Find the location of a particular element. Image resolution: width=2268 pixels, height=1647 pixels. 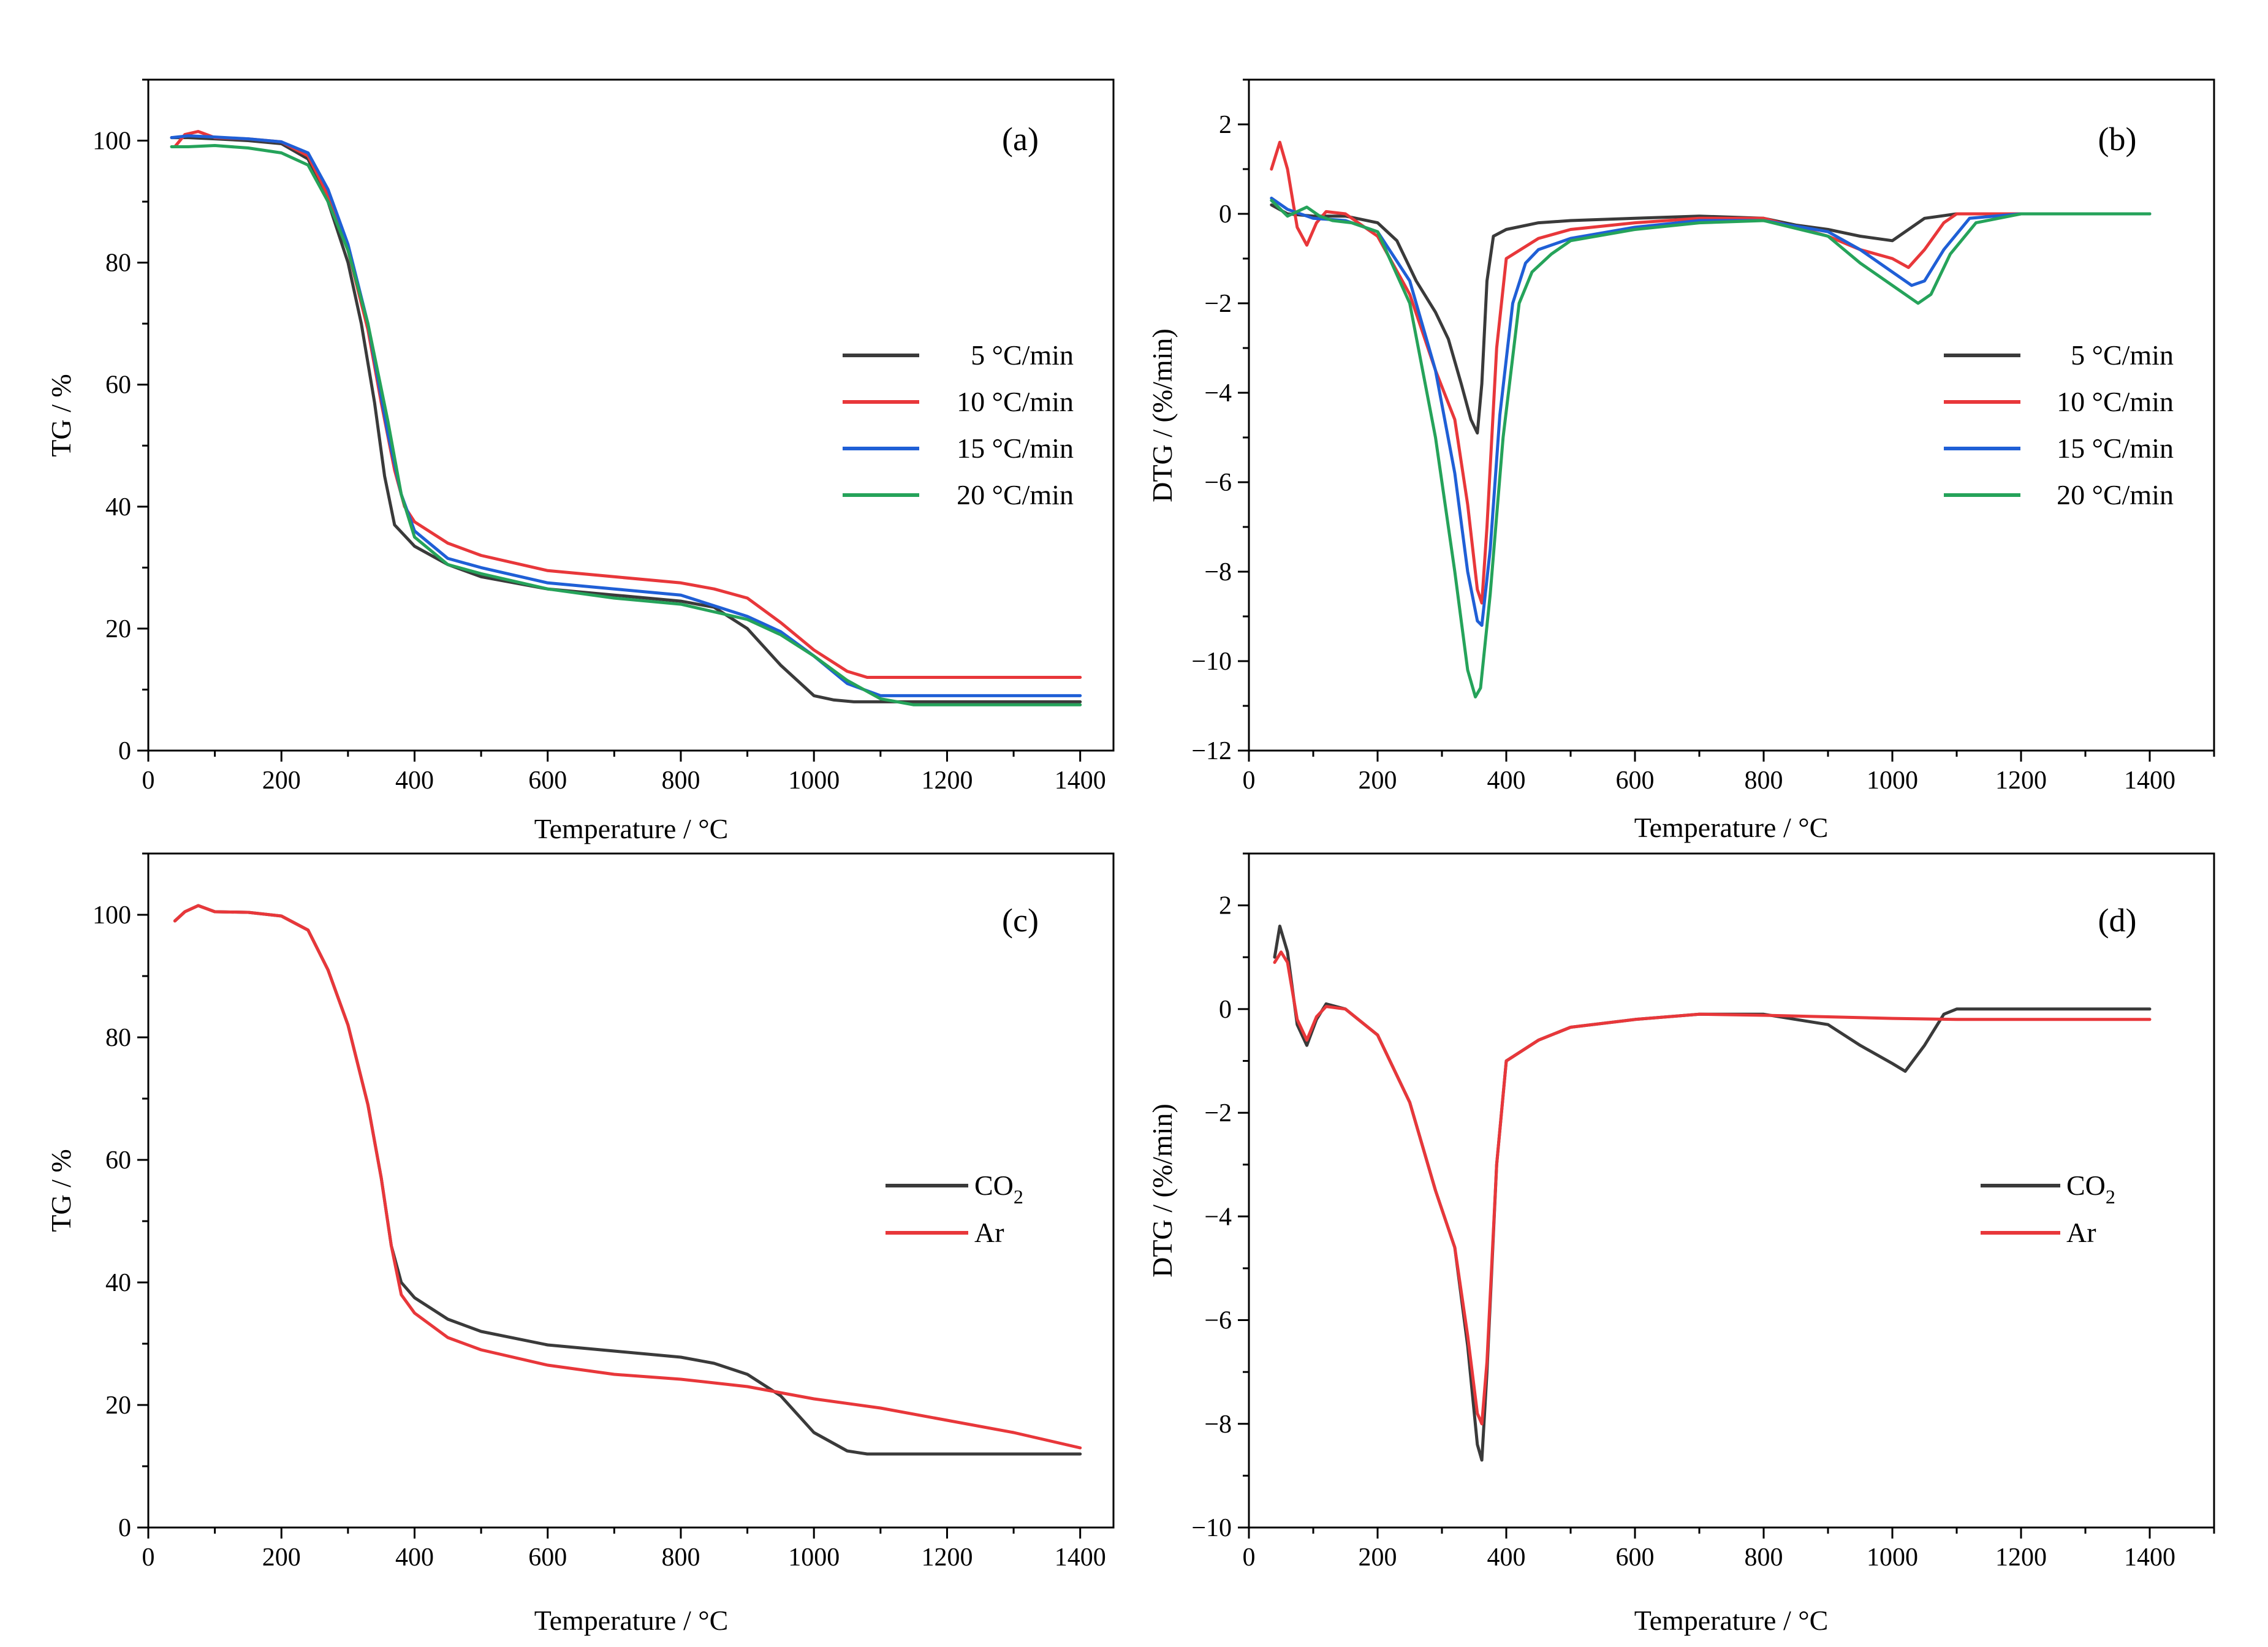

panel-a-series is located at coordinates (626, 418).